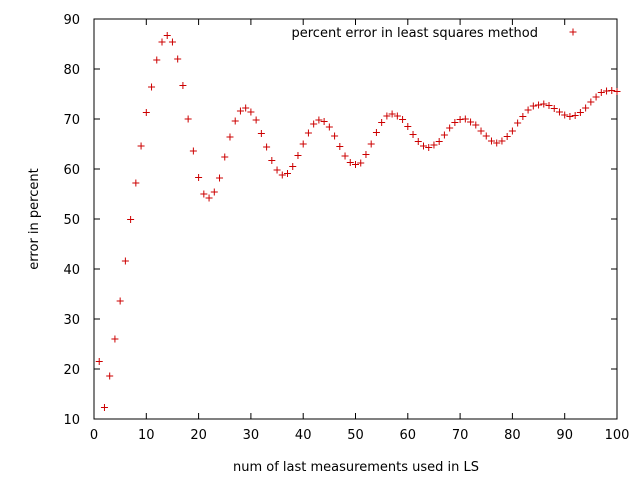  Describe the element at coordinates (408, 435) in the screenshot. I see `x-tick-label: 60` at that location.